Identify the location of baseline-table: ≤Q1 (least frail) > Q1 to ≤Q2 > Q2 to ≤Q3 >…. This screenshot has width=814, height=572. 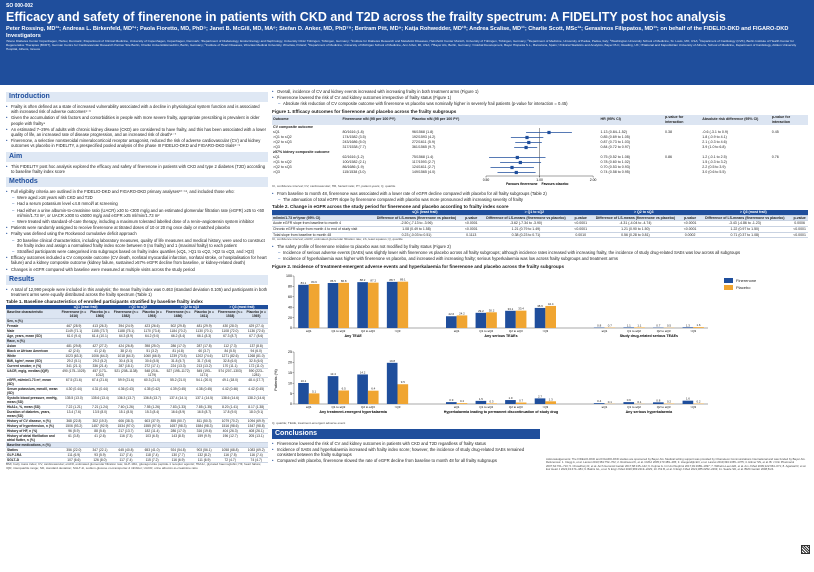
(137, 384).